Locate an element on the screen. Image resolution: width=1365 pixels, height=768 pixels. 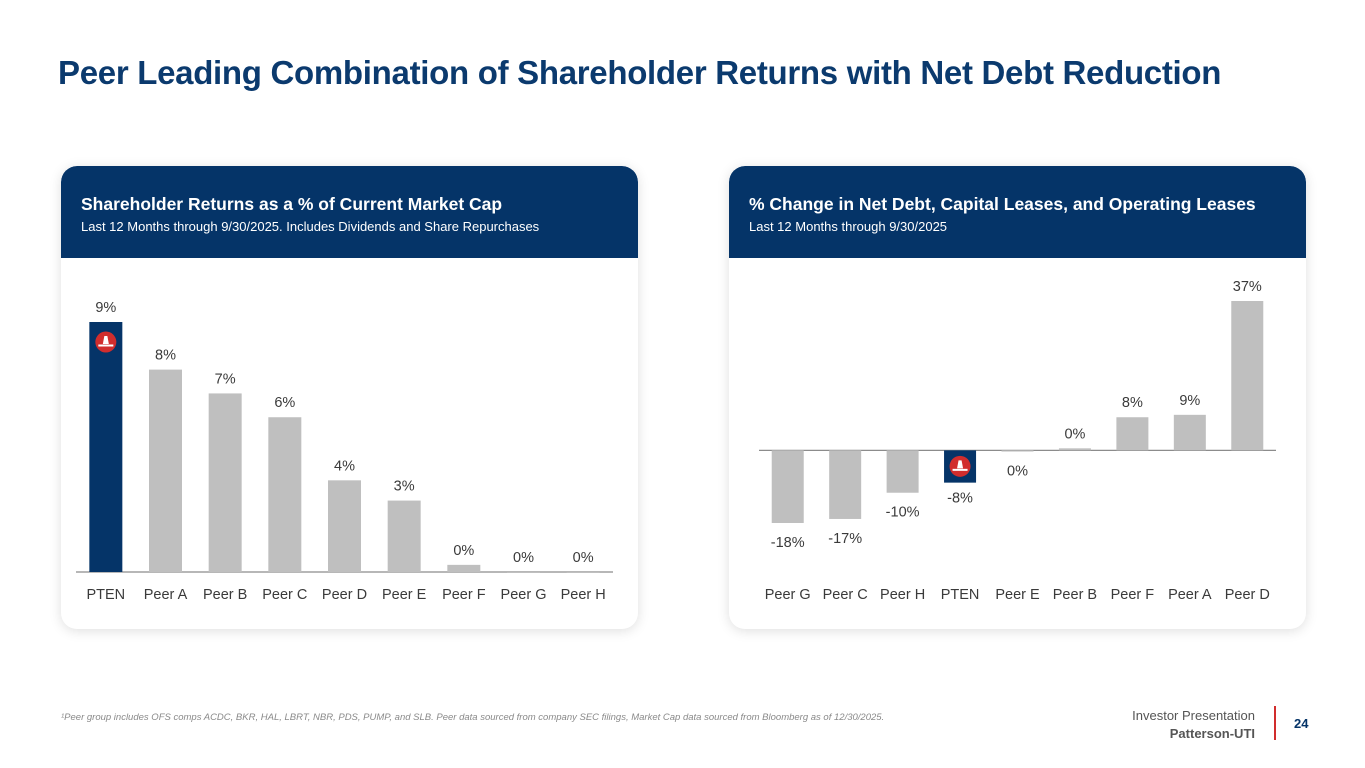
returns-bar-peer-g is located at coordinates (523, 572).